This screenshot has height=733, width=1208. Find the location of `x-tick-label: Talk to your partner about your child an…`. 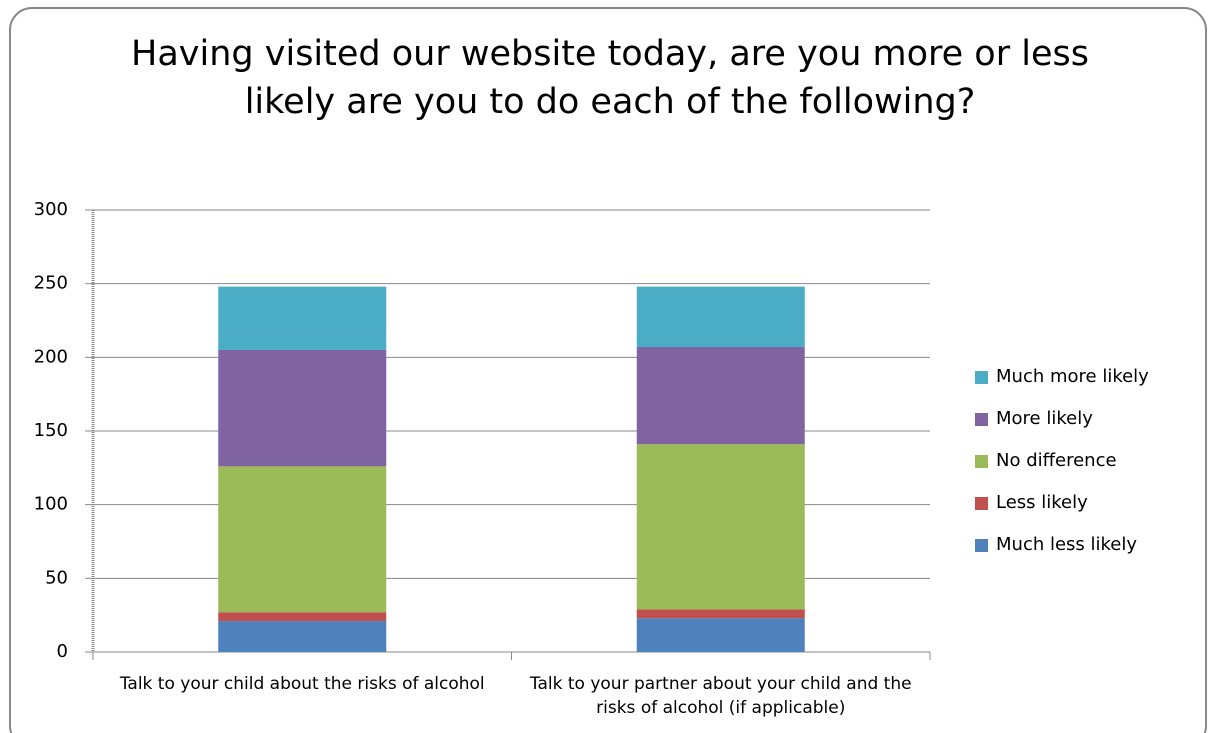

x-tick-label: Talk to your partner about your child an… is located at coordinates (720, 696).